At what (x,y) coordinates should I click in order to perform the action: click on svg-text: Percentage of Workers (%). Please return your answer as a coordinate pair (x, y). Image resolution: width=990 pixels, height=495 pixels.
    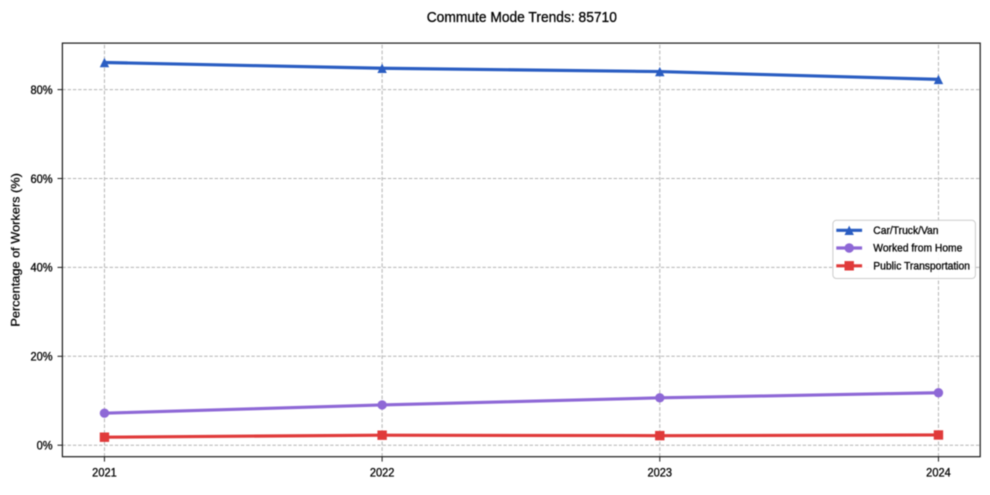
    Looking at the image, I should click on (15, 250).